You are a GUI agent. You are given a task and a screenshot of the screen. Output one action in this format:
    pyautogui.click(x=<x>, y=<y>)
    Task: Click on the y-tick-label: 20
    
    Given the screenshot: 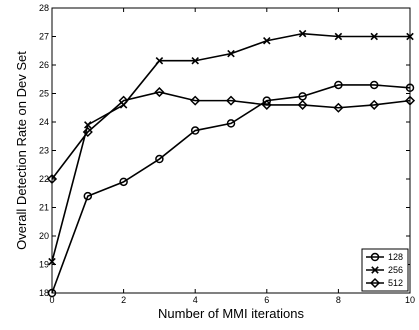 What is the action you would take?
    pyautogui.click(x=44, y=236)
    